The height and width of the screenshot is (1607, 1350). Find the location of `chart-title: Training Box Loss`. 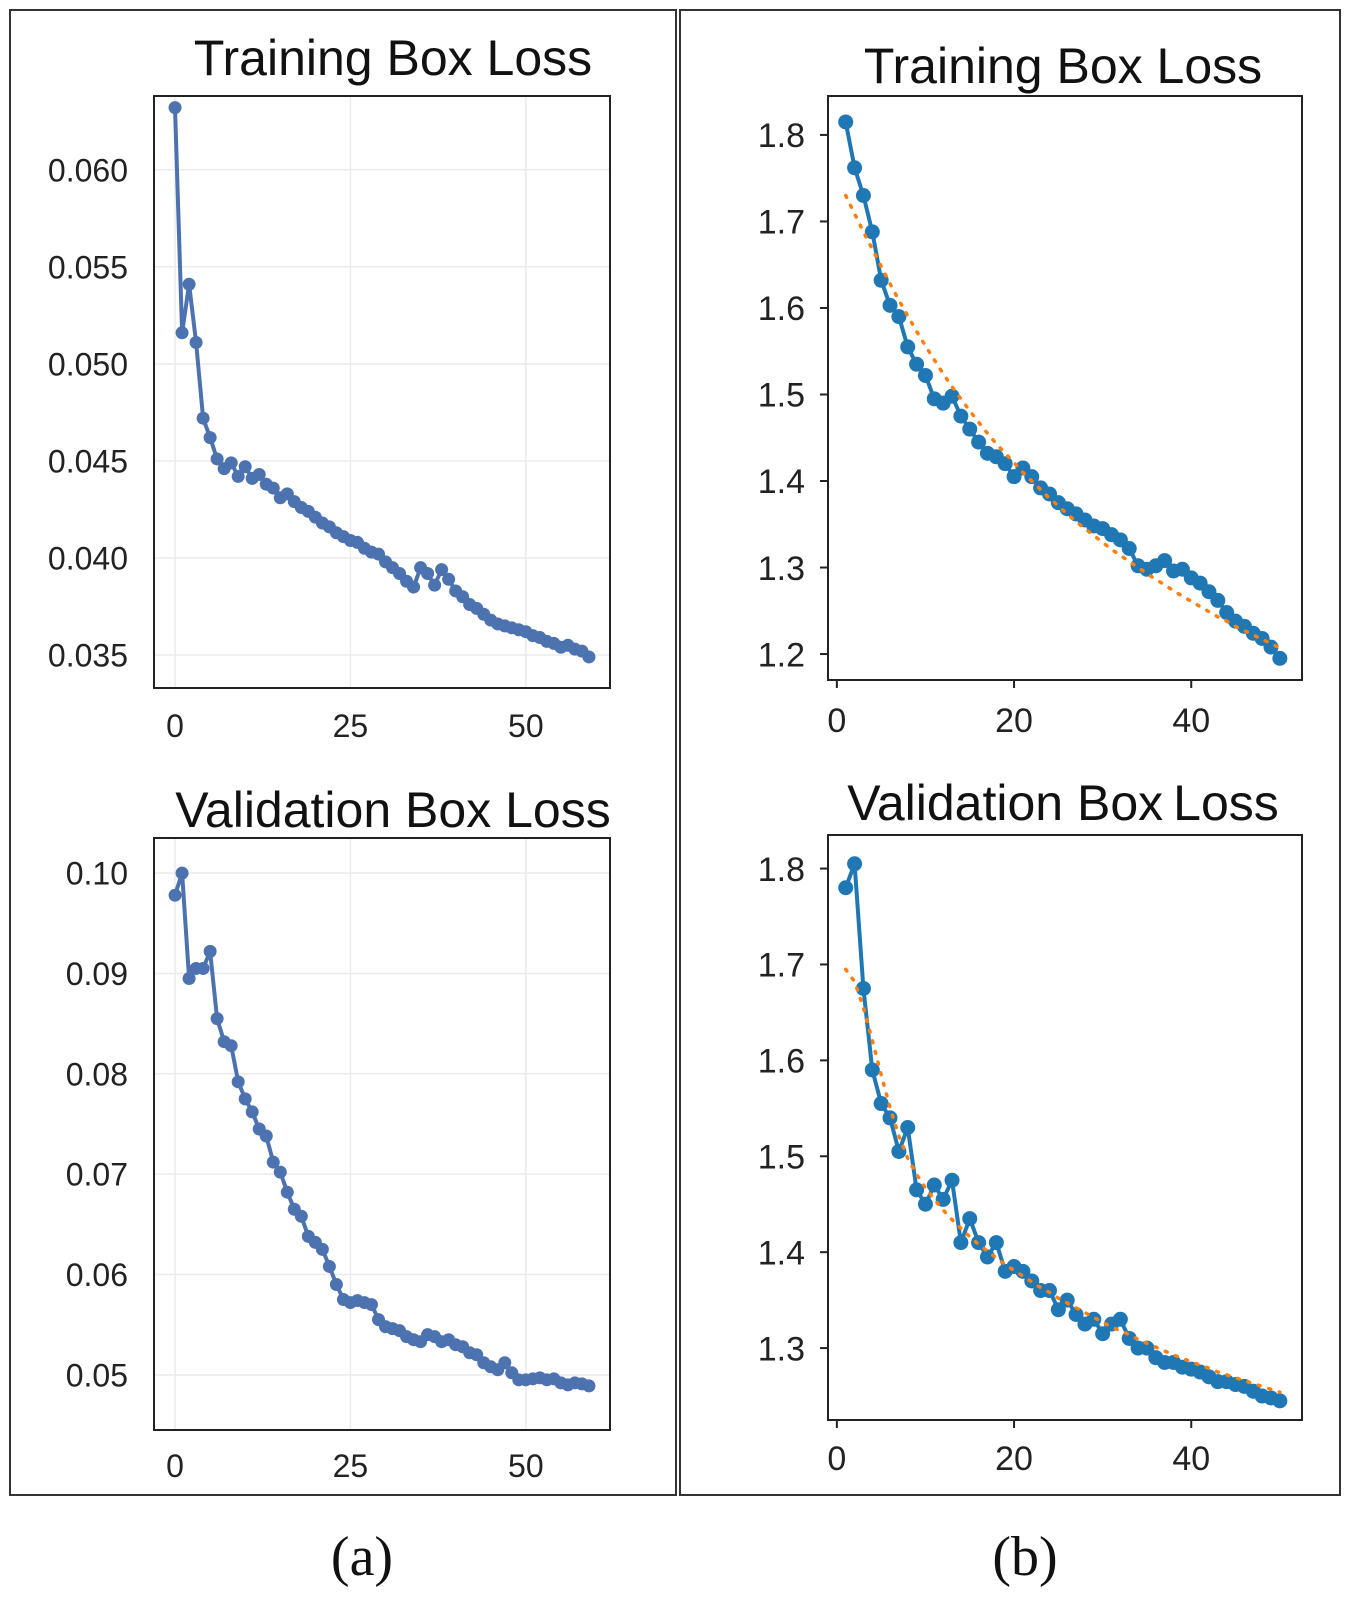

chart-title: Training Box Loss is located at coordinates (1063, 66).